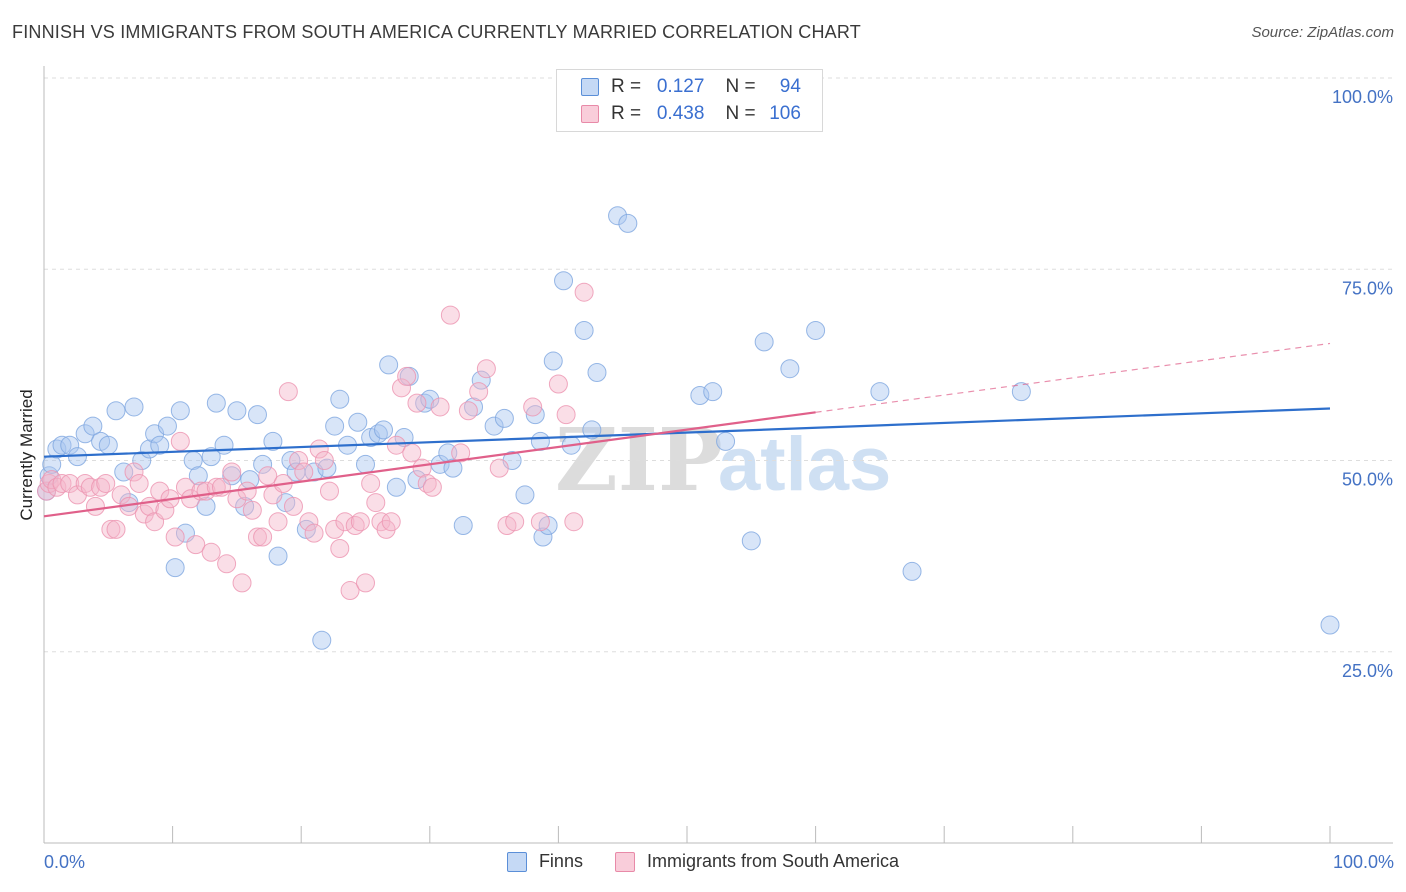 The width and height of the screenshot is (1406, 892). Describe the element at coordinates (687, 432) in the screenshot. I see `finns-trend-line` at that location.